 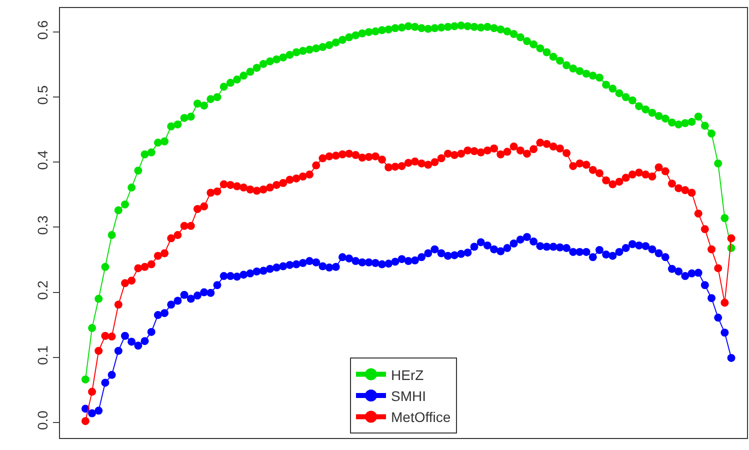 What do you see at coordinates (407, 374) in the screenshot?
I see `legend-label: HErZ` at bounding box center [407, 374].